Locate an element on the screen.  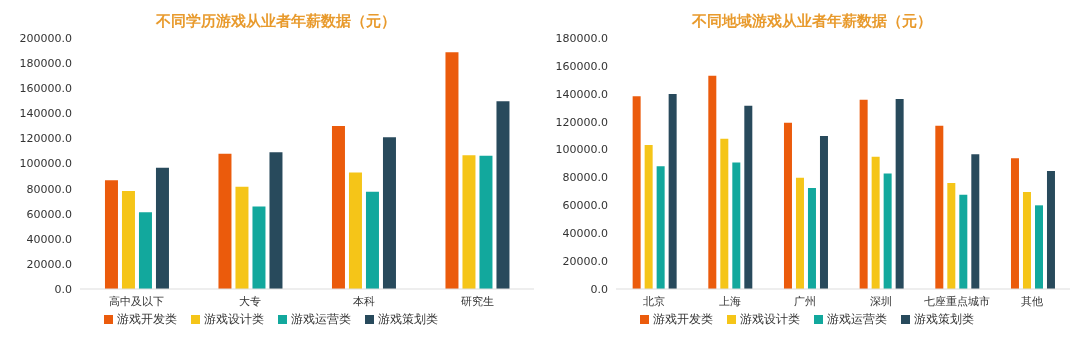
x-tick-label: 七座重点城市 is located at coordinates (956, 301).